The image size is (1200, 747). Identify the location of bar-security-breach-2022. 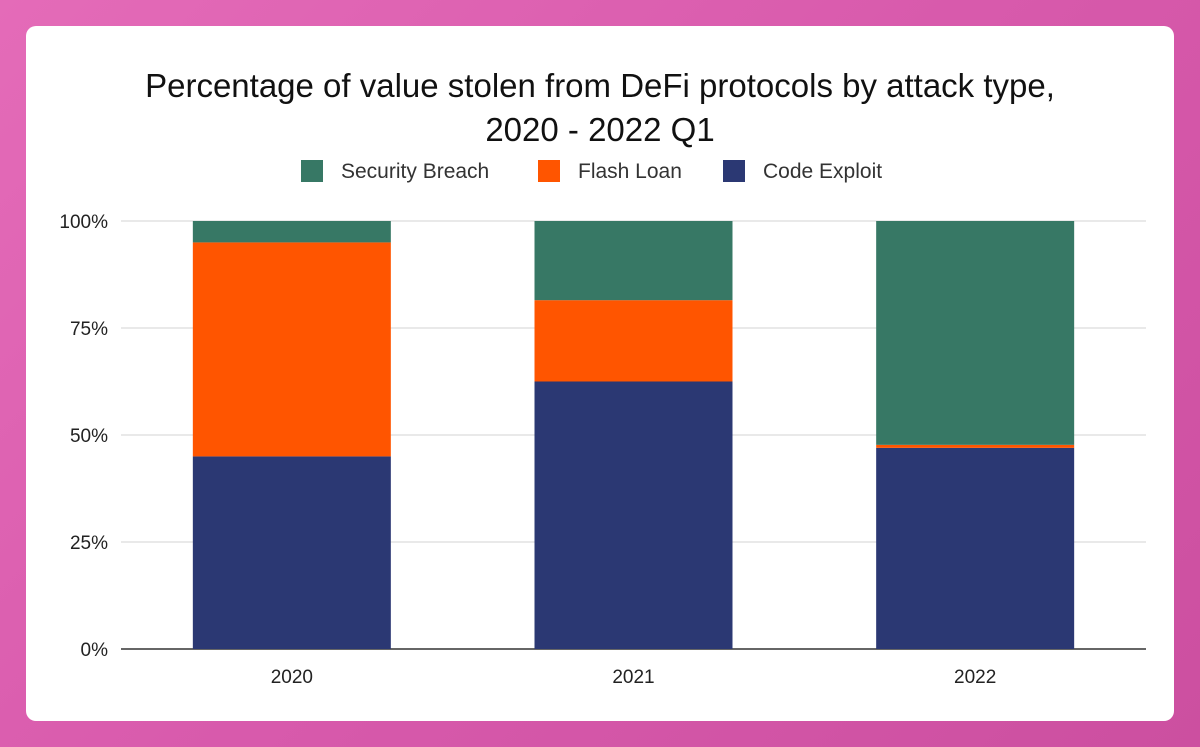
(975, 333).